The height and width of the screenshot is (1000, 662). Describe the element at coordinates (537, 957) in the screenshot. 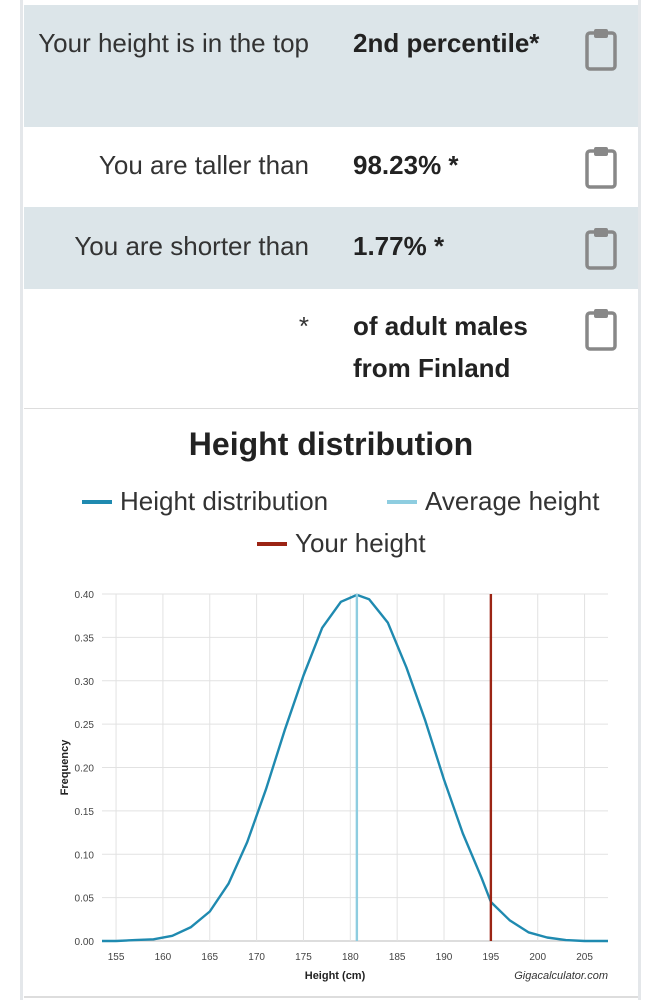

I see `x-tick-label: 200` at that location.